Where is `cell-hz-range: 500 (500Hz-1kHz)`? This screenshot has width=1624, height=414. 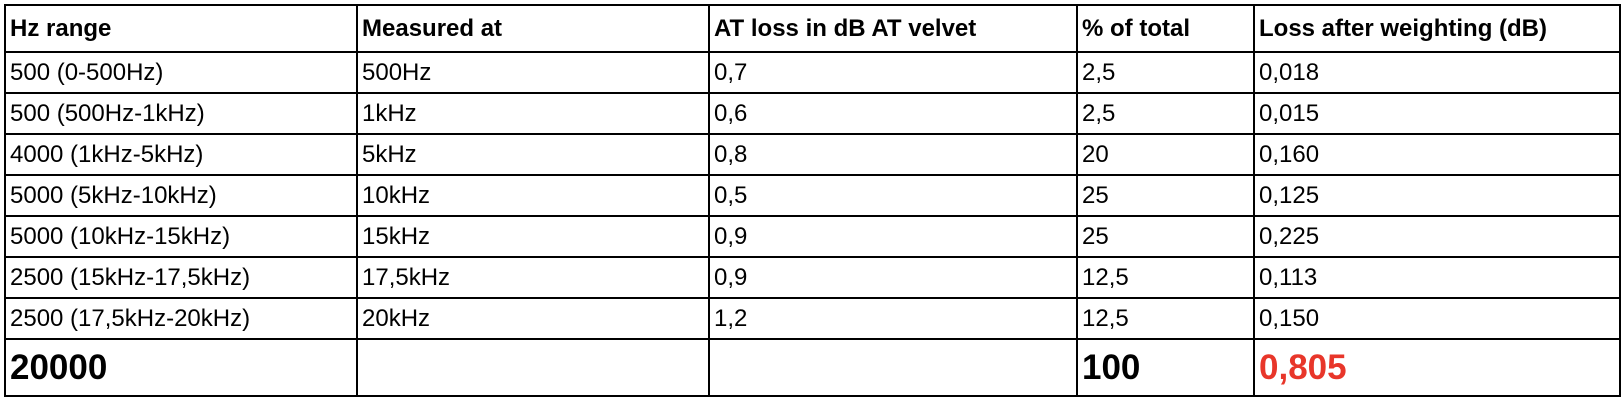
cell-hz-range: 500 (500Hz-1kHz) is located at coordinates (181, 113).